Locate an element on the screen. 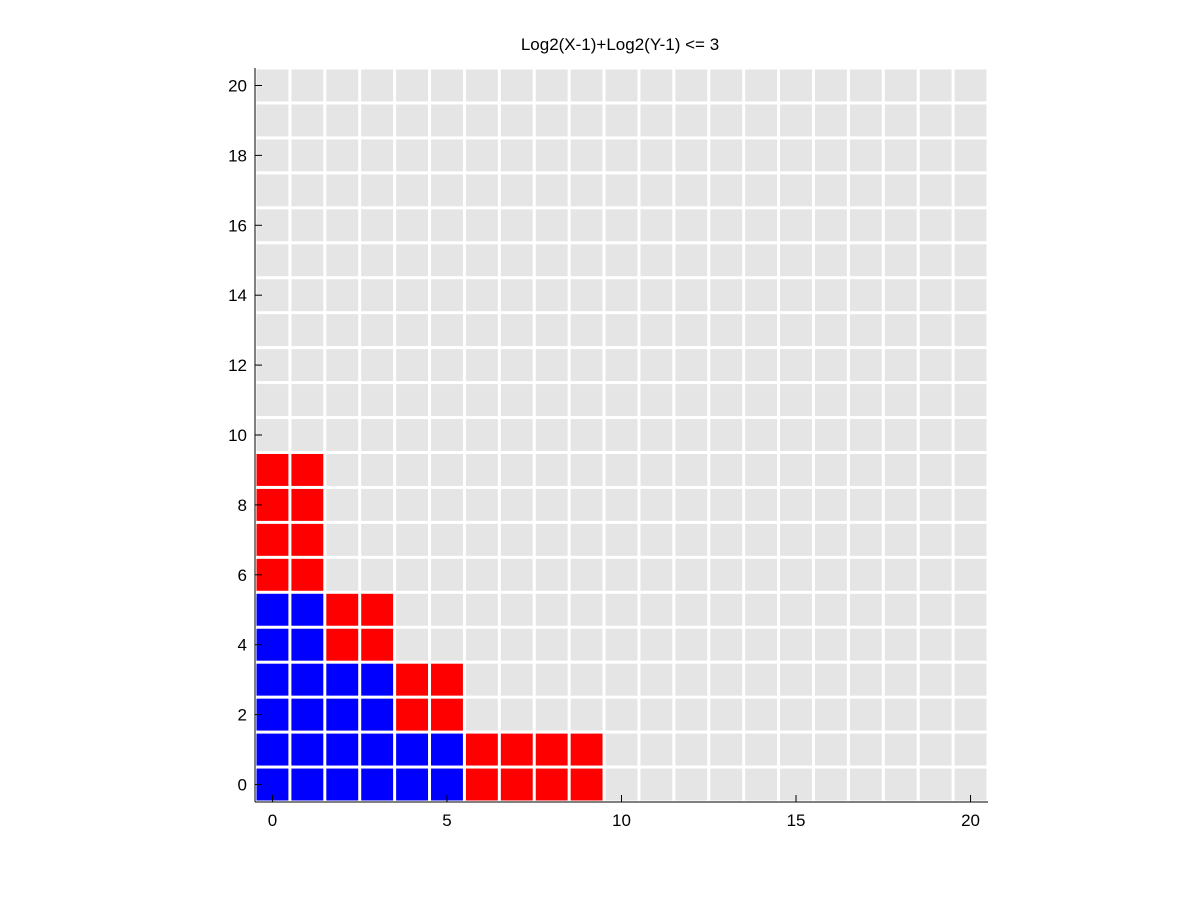 This screenshot has height=901, width=1200. y-tick-label: 0 is located at coordinates (242, 785).